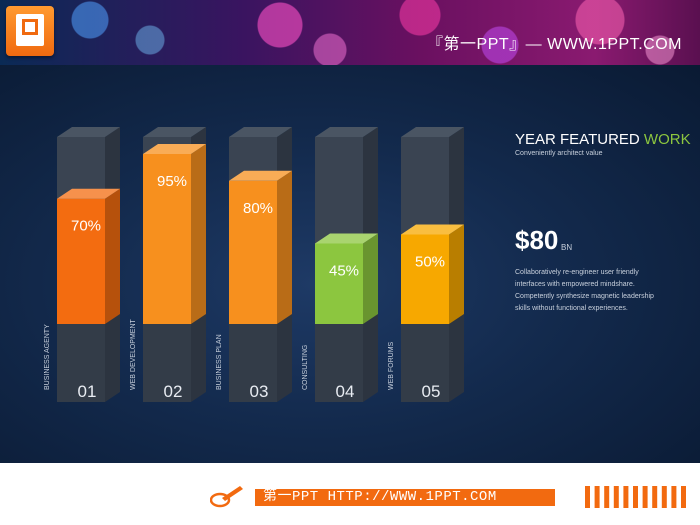 The image size is (700, 525). I want to click on footer-text: 第一PPT HTTP://WWW.1PPT.COM, so click(380, 497).